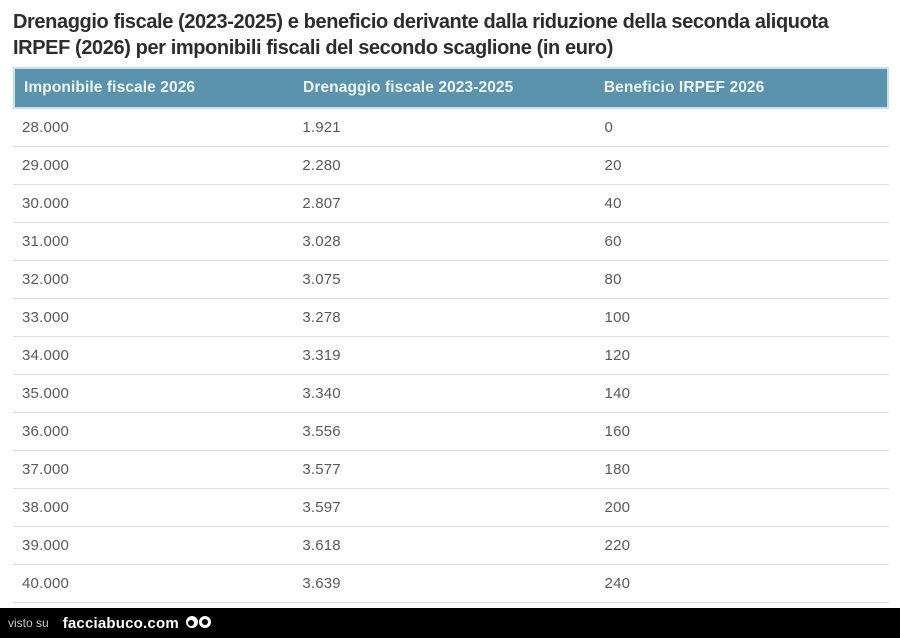 The image size is (900, 638). Describe the element at coordinates (321, 127) in the screenshot. I see `table-cell: 1.921` at that location.